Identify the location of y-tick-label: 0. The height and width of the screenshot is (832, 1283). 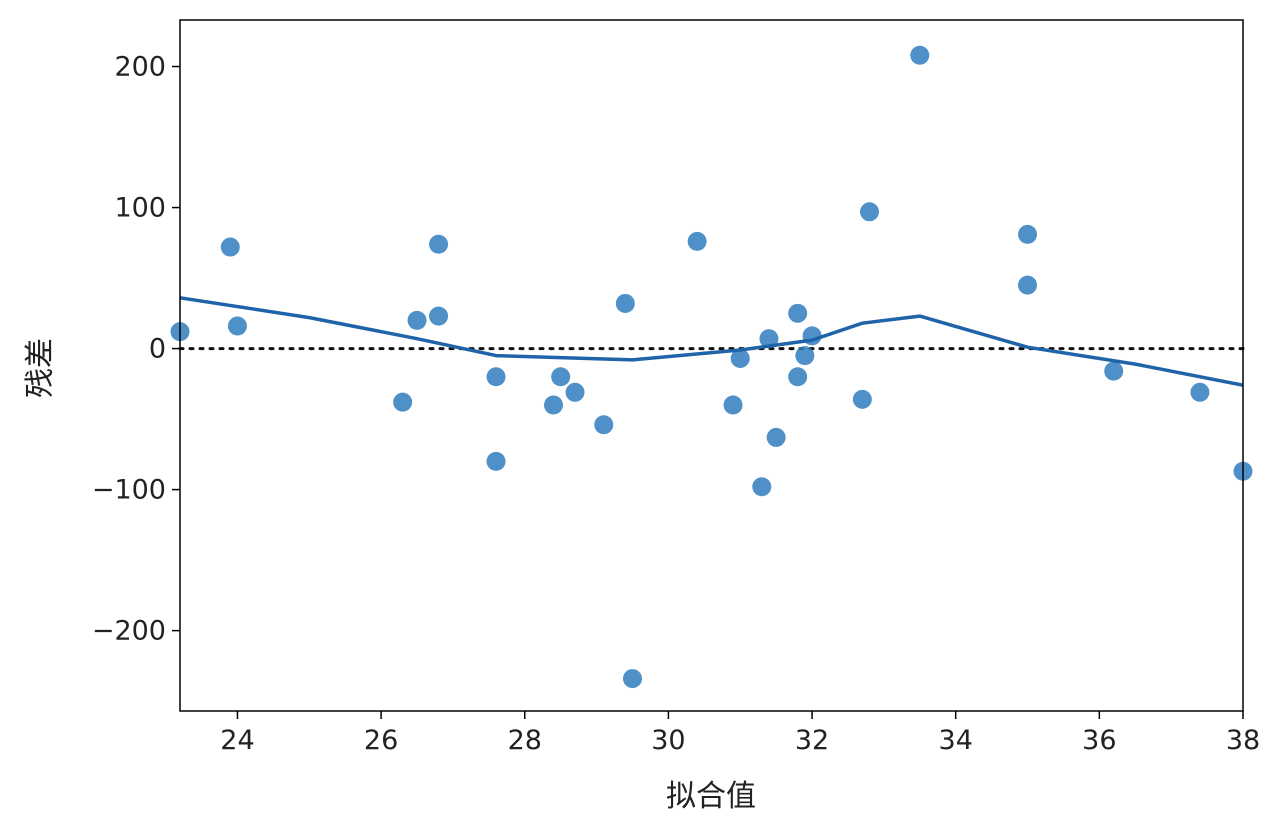
(157, 349).